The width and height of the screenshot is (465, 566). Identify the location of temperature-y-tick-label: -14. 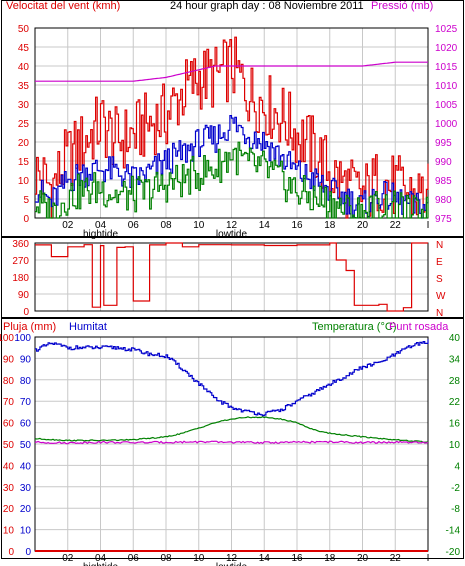
(453, 531).